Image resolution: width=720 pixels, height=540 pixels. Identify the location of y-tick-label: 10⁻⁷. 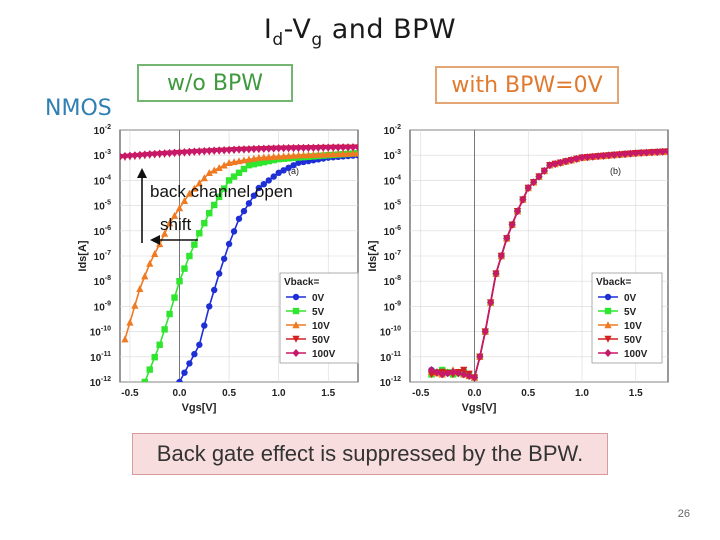
(102, 256).